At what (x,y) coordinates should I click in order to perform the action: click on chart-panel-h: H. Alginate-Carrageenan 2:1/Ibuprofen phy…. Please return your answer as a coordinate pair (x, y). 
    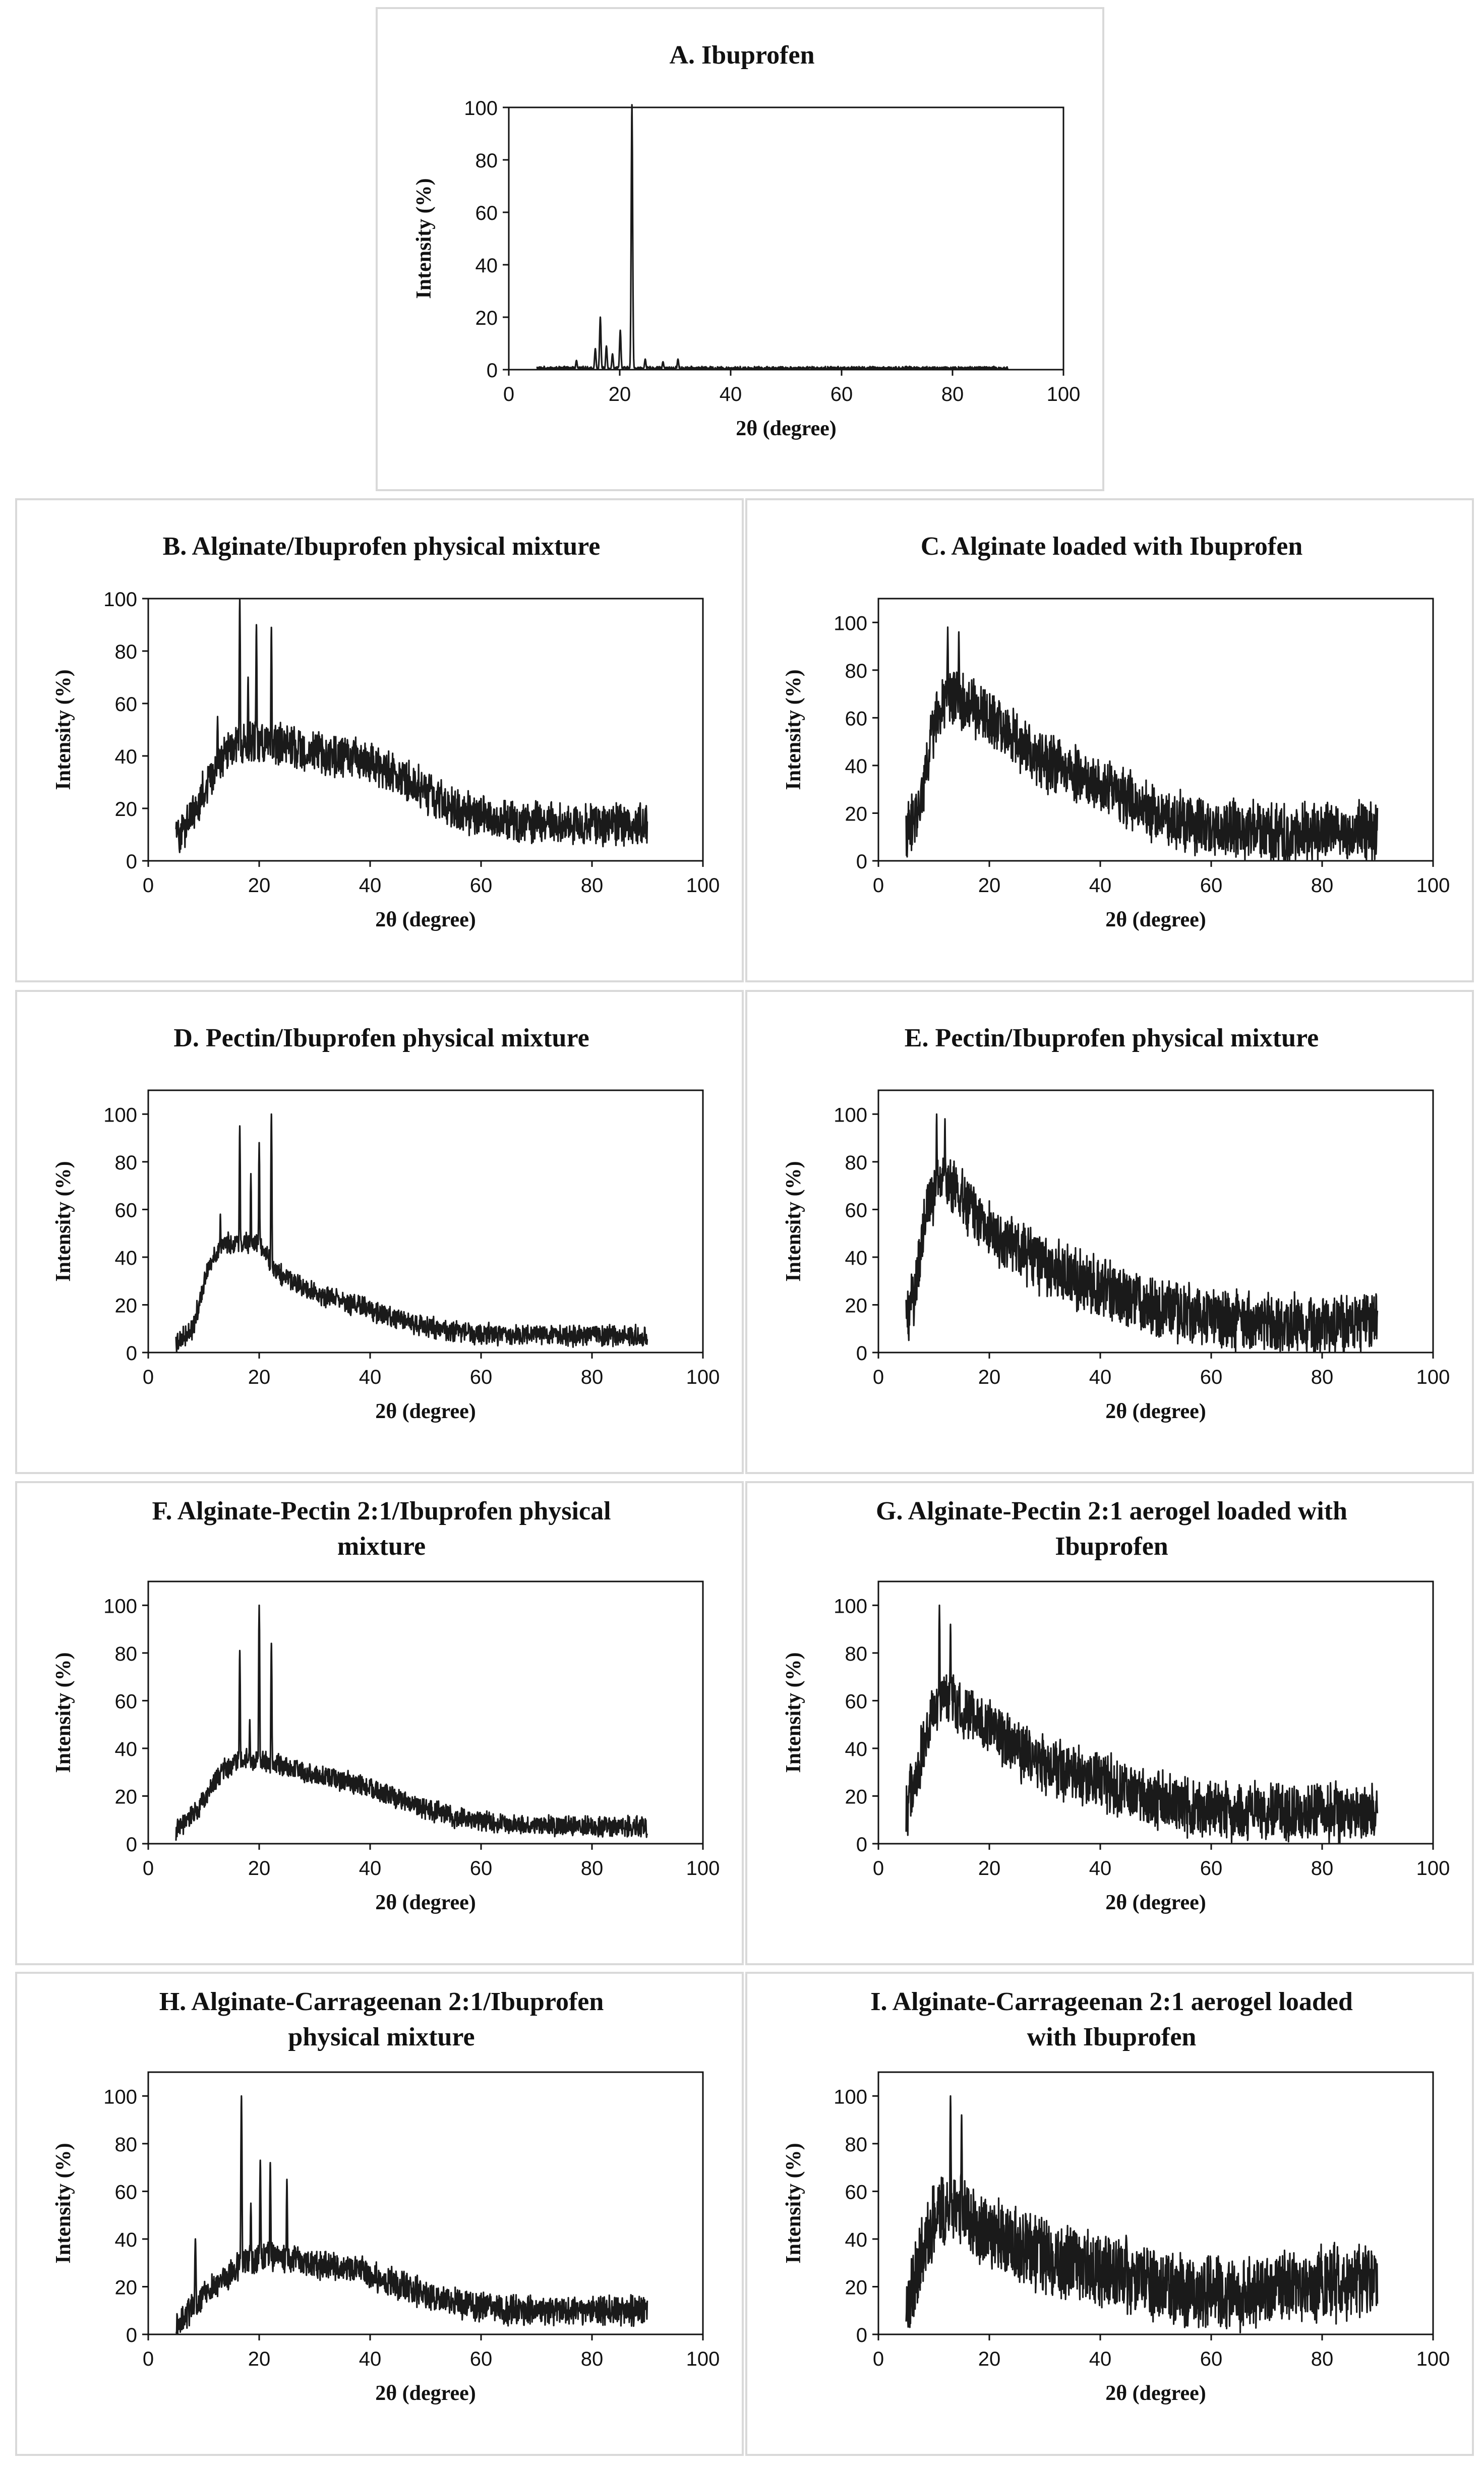
    Looking at the image, I should click on (379, 2214).